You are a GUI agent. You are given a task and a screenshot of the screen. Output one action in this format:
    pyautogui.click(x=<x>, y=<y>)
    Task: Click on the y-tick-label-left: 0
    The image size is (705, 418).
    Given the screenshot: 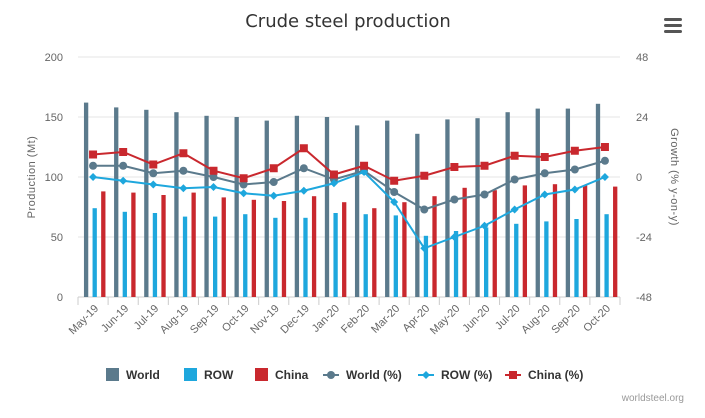 What is the action you would take?
    pyautogui.click(x=60, y=298)
    